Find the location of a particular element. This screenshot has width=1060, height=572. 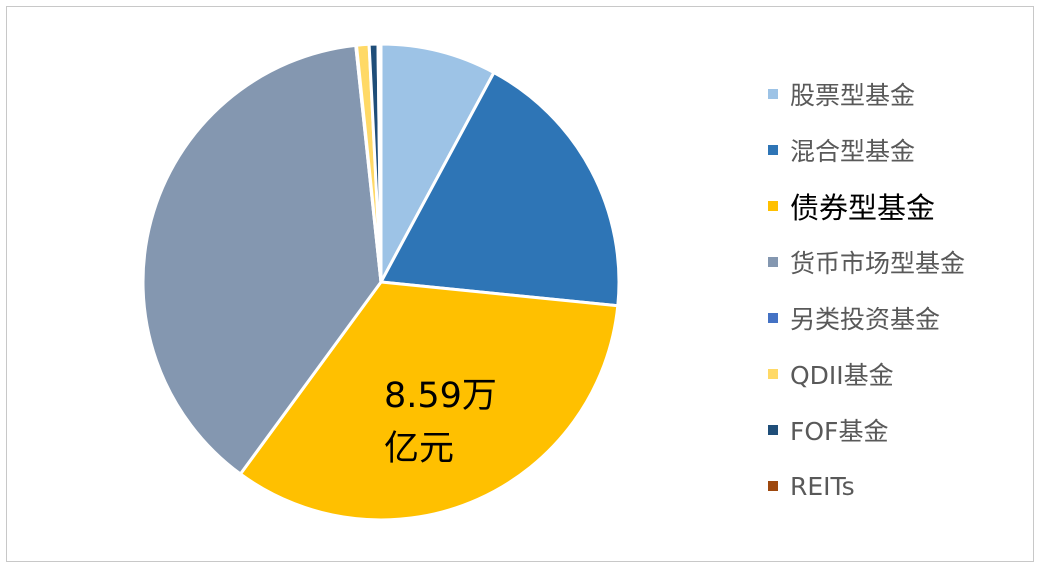

legend-label: QDII基金 is located at coordinates (842, 375).